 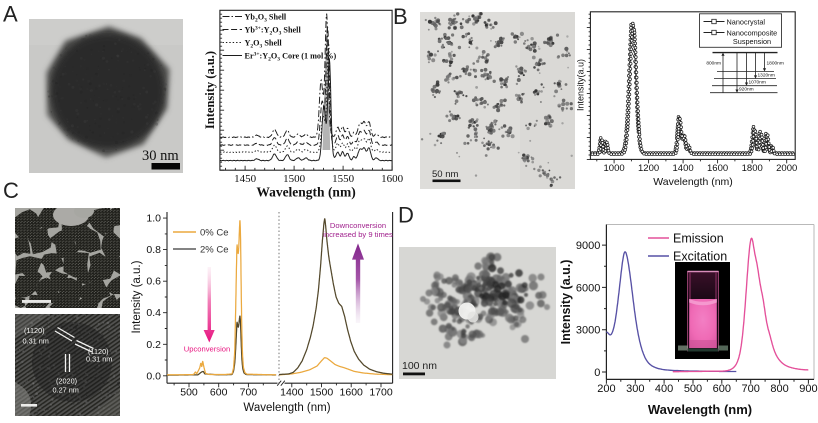 What do you see at coordinates (160, 156) in the screenshot?
I see `svg-text: 30 nm` at bounding box center [160, 156].